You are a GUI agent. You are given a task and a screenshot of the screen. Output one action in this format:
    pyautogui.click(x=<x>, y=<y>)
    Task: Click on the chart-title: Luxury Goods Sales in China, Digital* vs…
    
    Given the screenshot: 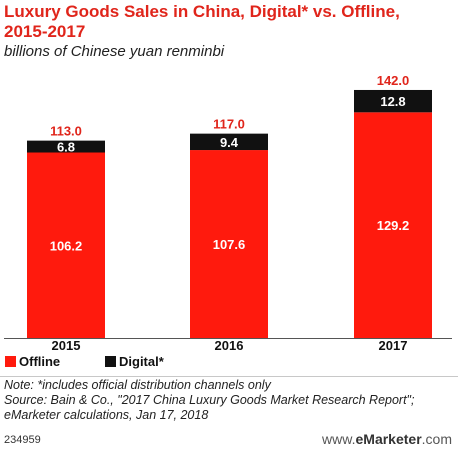 What is the action you would take?
    pyautogui.click(x=202, y=21)
    